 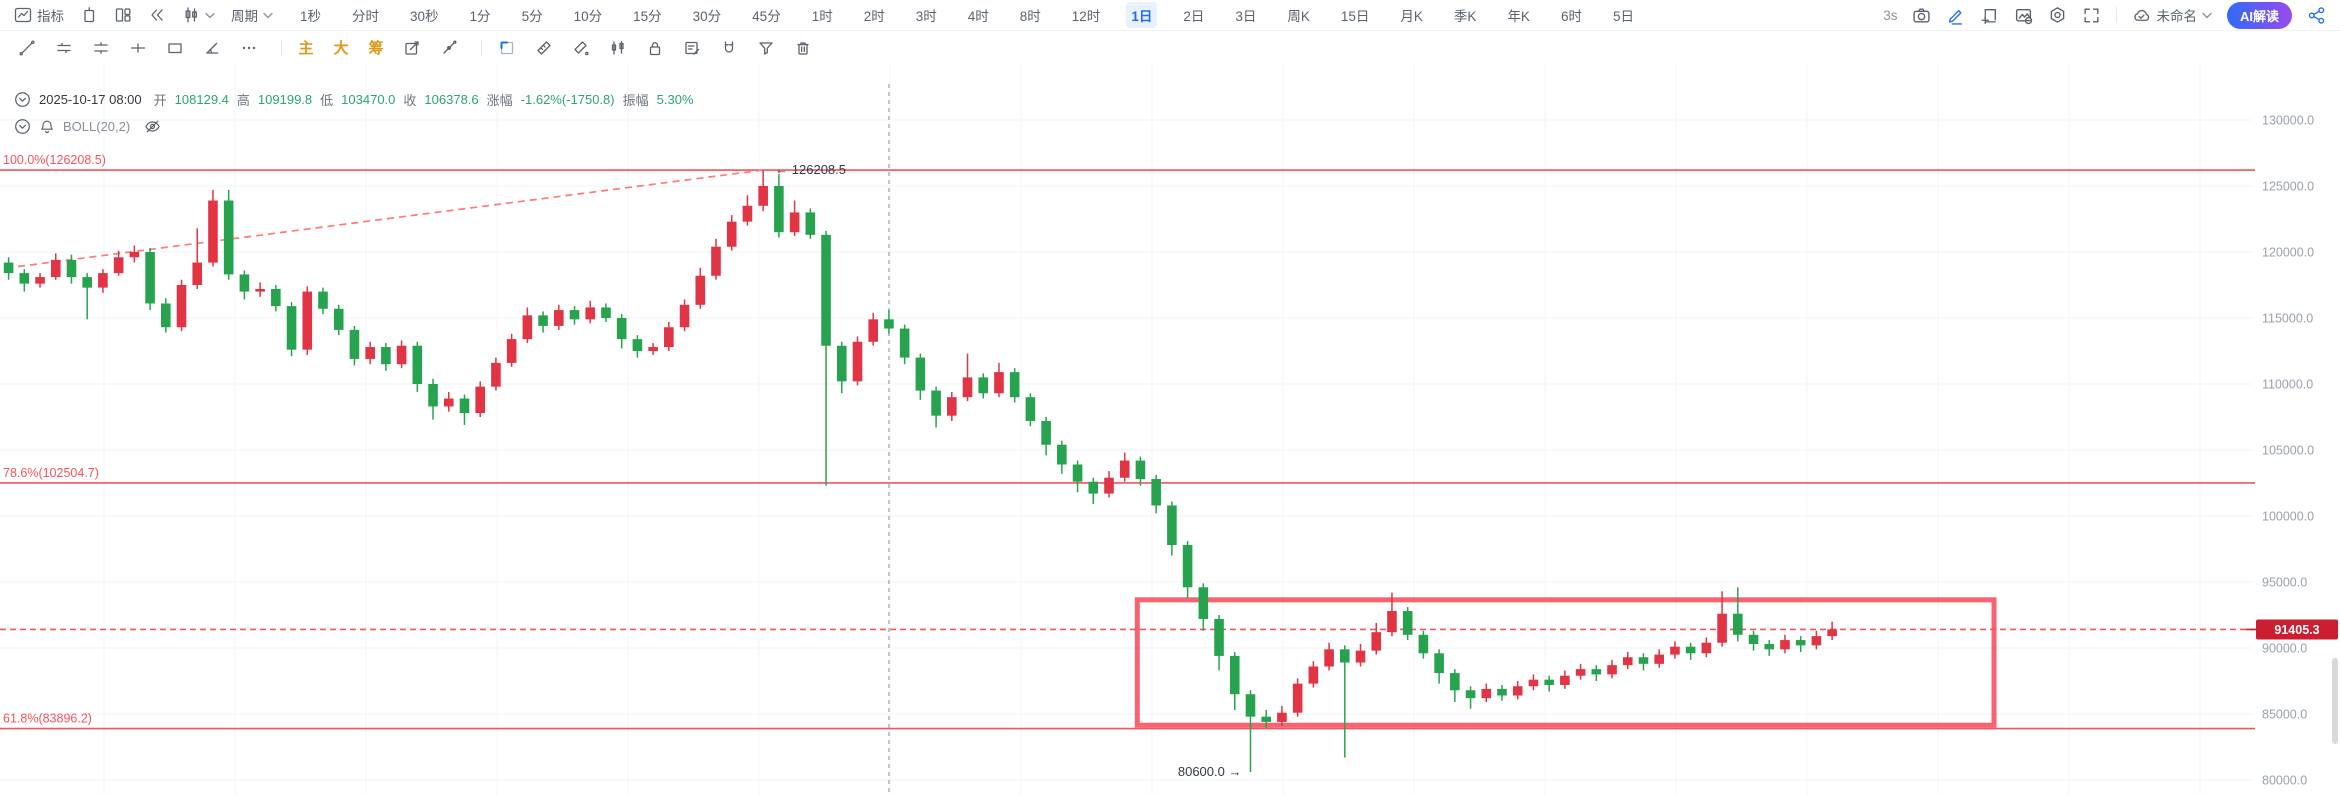 What do you see at coordinates (157, 15) in the screenshot?
I see `history-back-button` at bounding box center [157, 15].